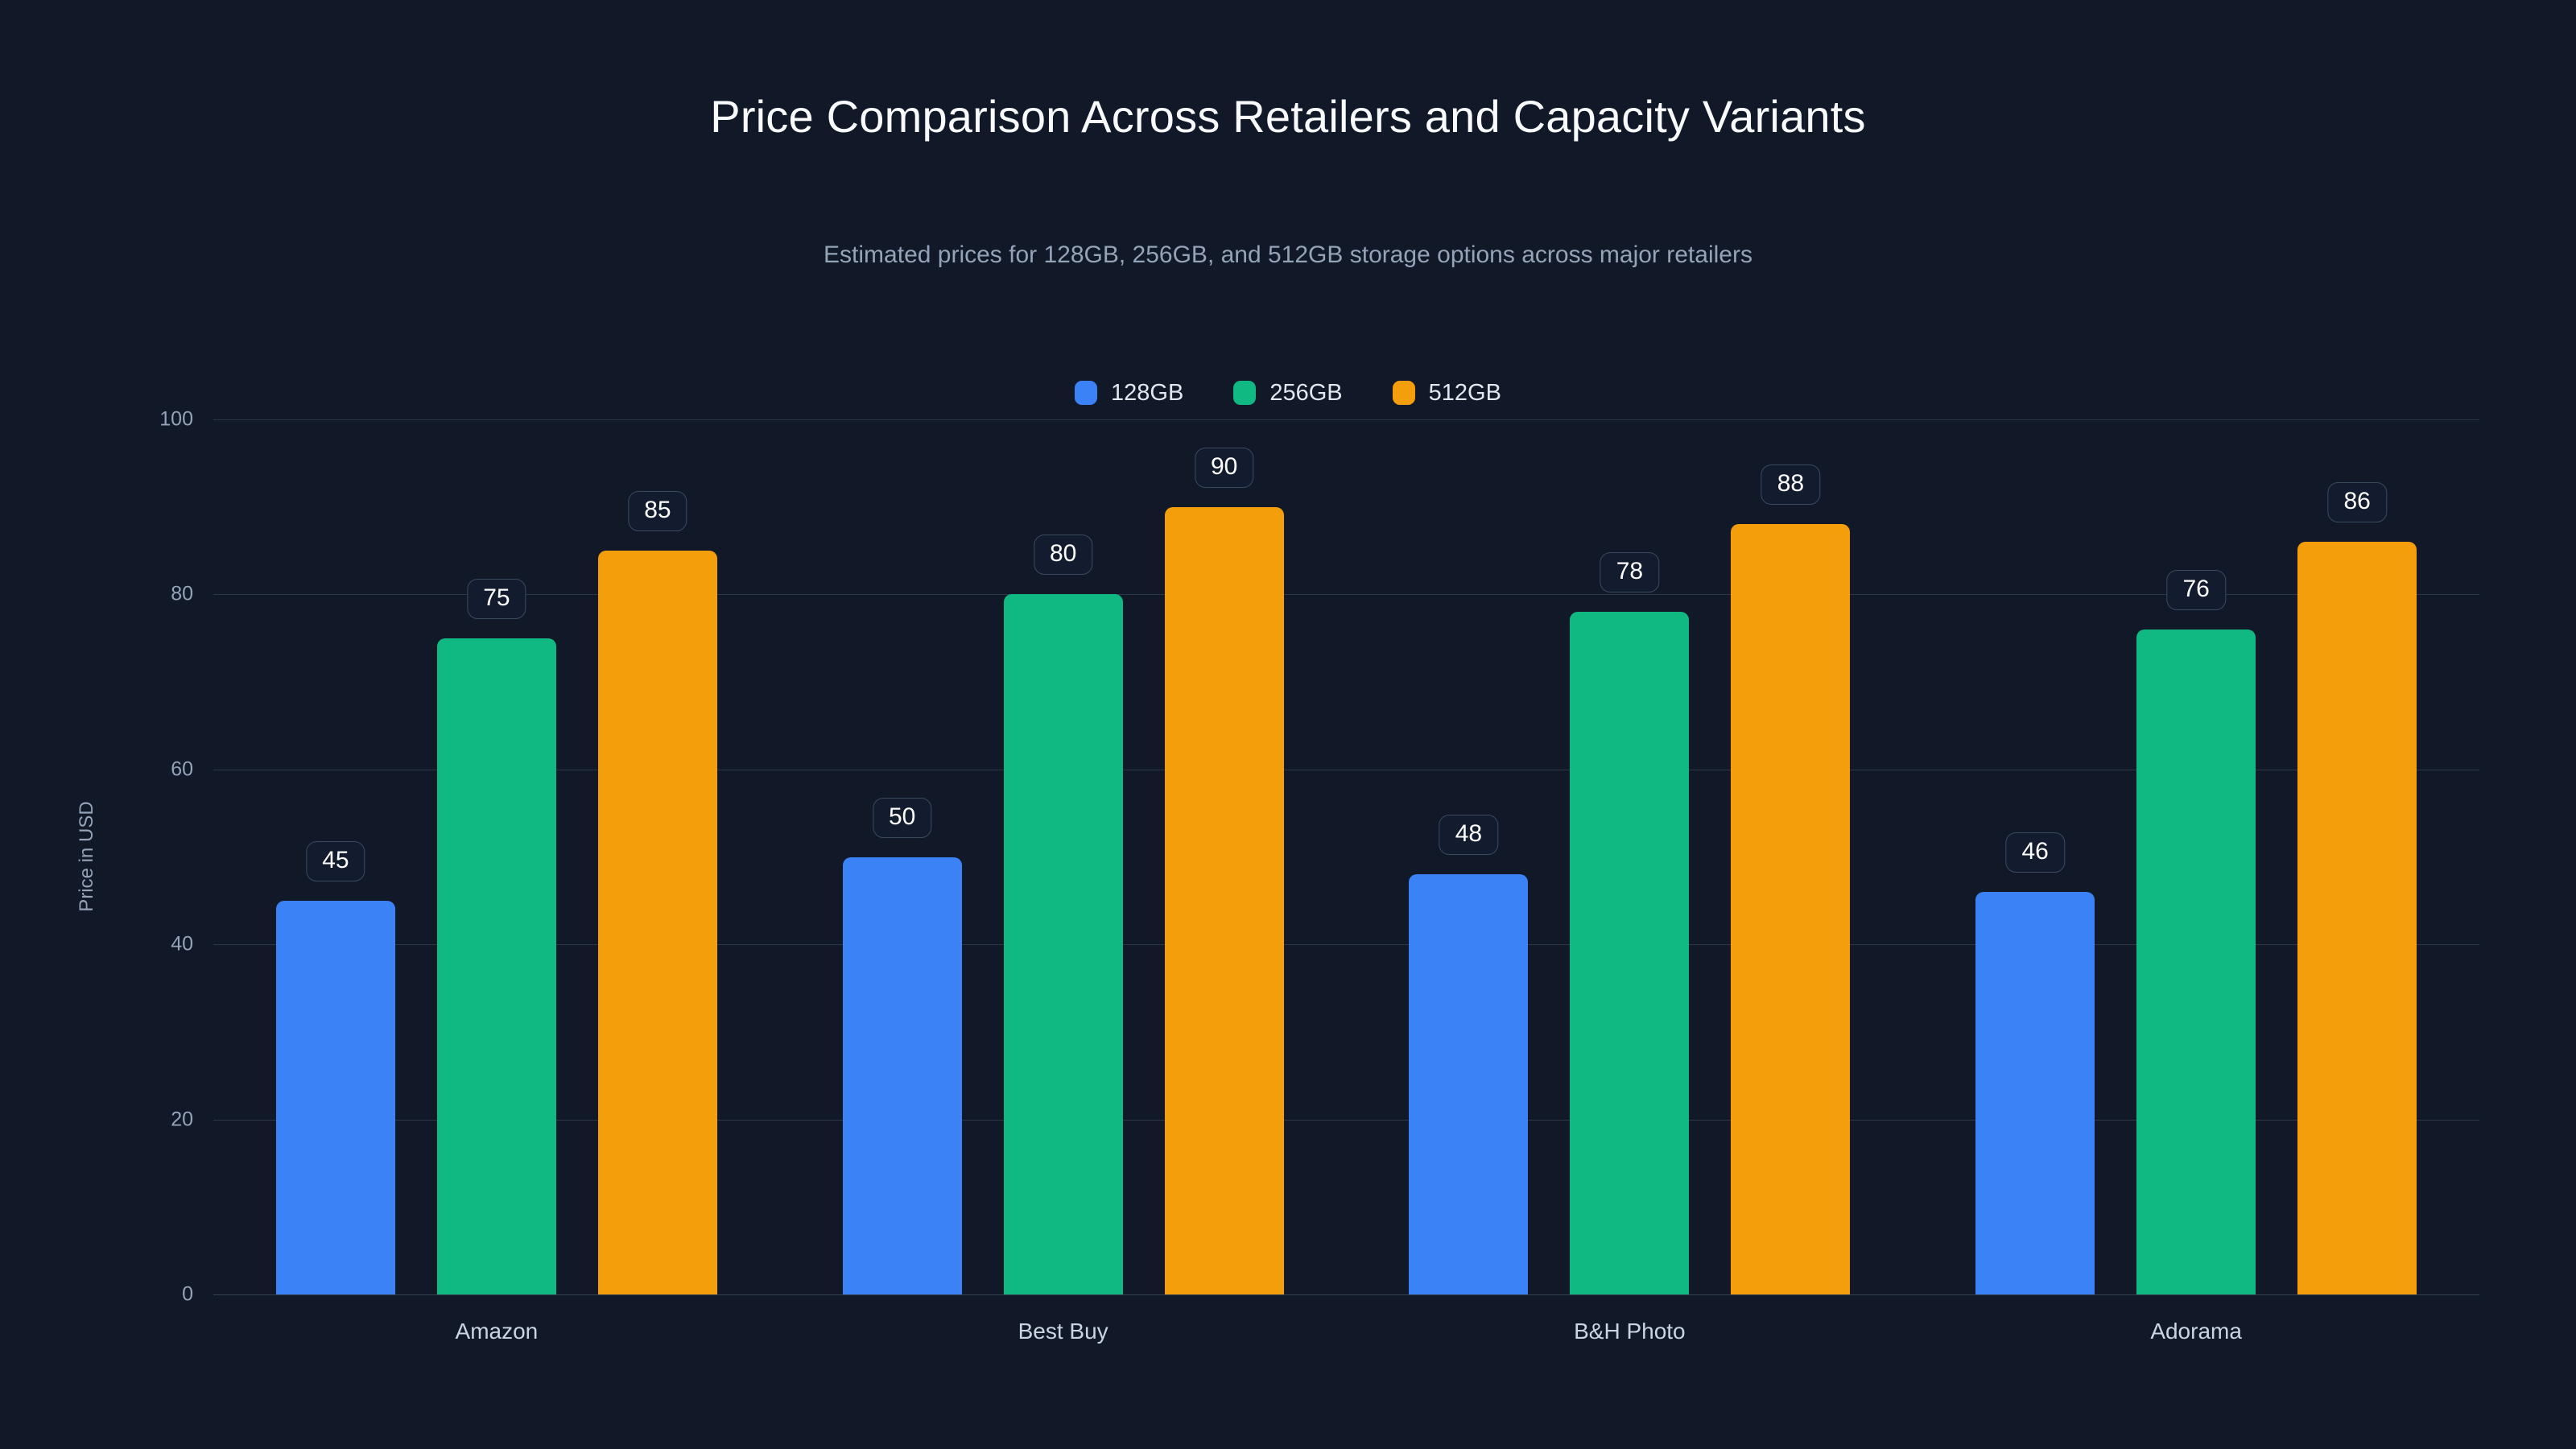  What do you see at coordinates (182, 593) in the screenshot?
I see `y-tick-label: 80` at bounding box center [182, 593].